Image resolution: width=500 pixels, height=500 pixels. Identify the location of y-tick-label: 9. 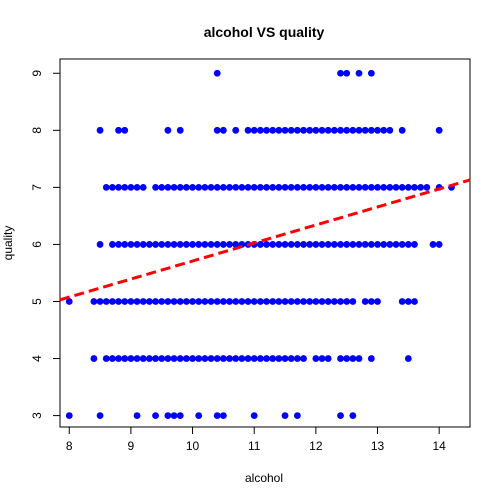
(37, 73).